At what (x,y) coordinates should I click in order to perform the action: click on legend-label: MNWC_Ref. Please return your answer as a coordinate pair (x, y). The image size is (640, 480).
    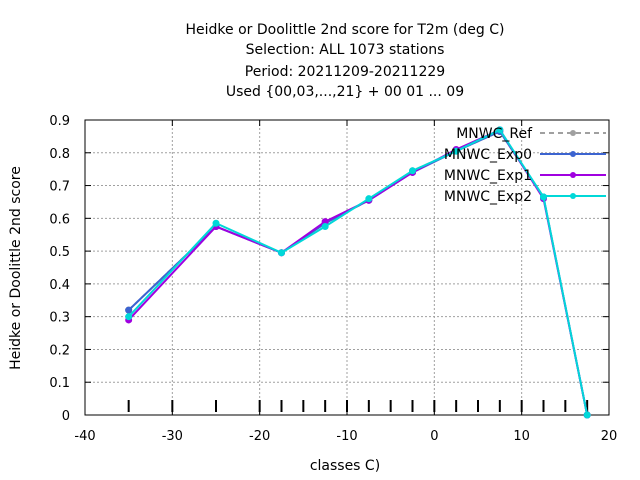
    Looking at the image, I should click on (494, 134).